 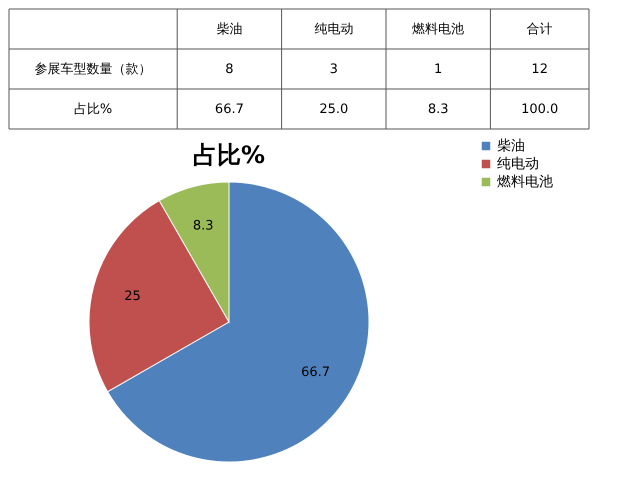 What do you see at coordinates (539, 29) in the screenshot?
I see `text: 合计` at bounding box center [539, 29].